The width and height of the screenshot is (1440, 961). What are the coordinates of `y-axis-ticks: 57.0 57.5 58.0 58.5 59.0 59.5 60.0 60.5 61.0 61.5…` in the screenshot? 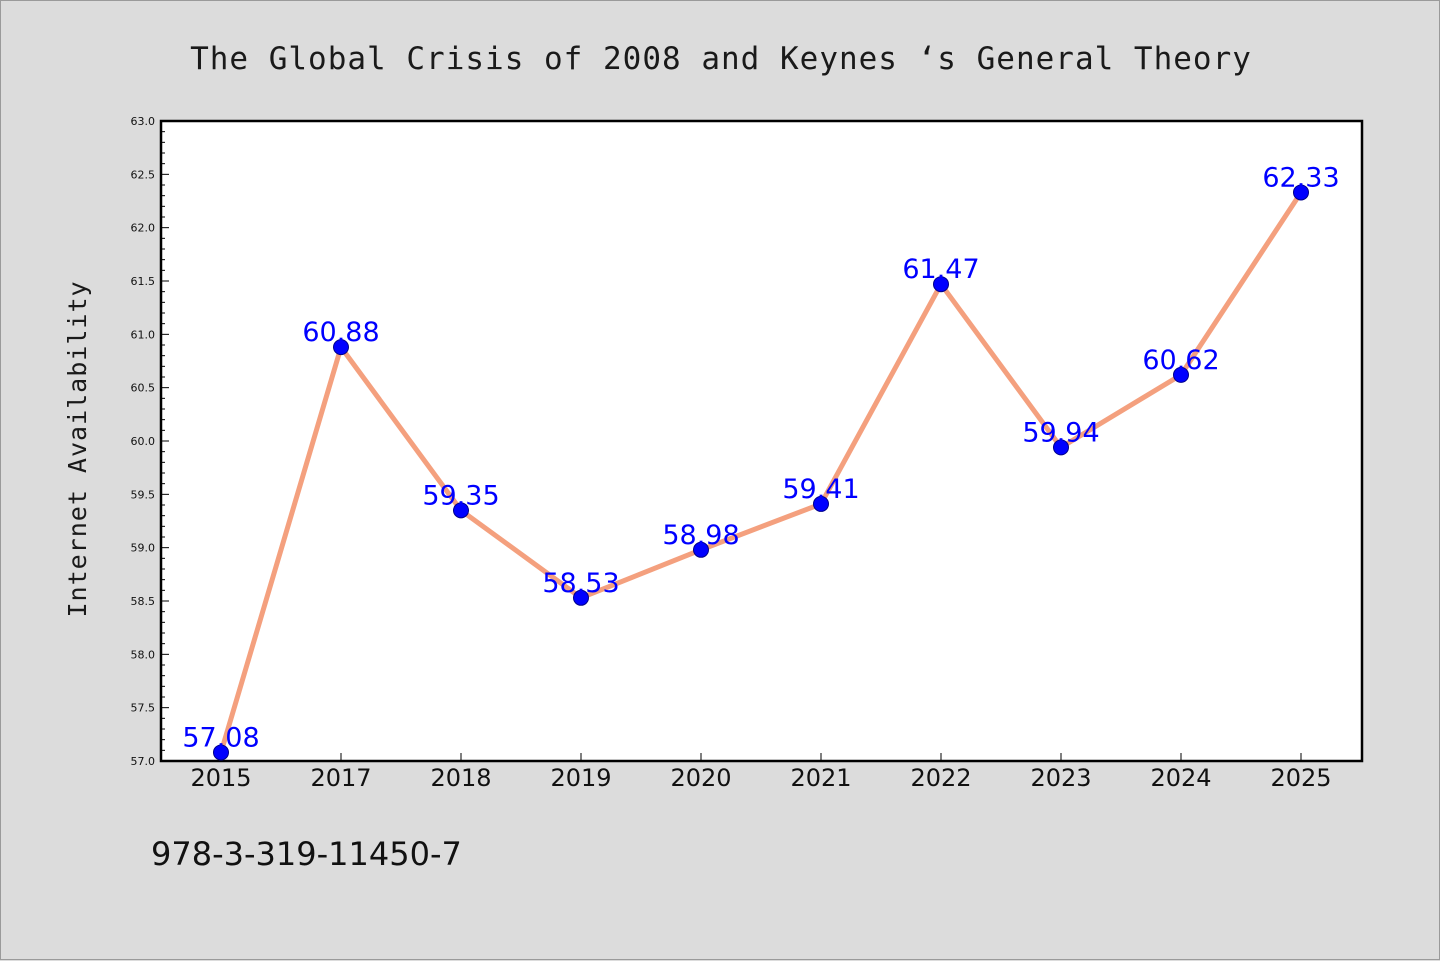 It's located at (150, 441).